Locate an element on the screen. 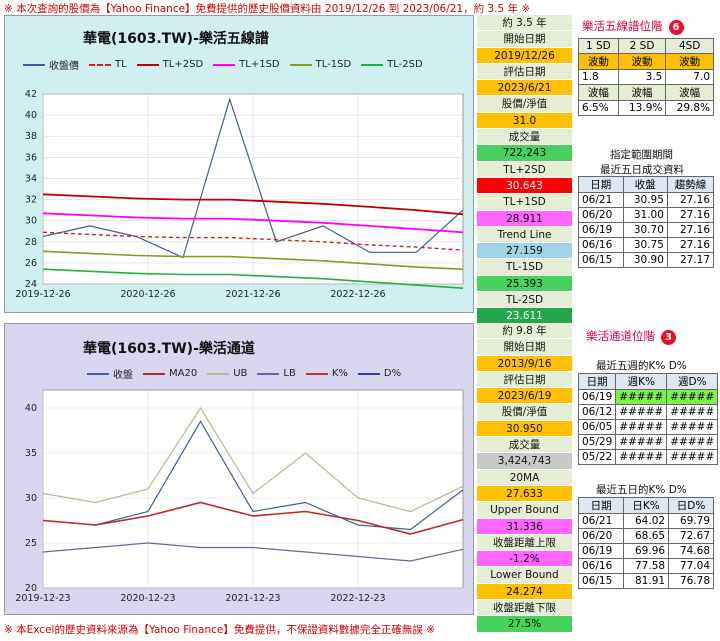 The height and width of the screenshot is (641, 720). legend-k: K% is located at coordinates (326, 373).